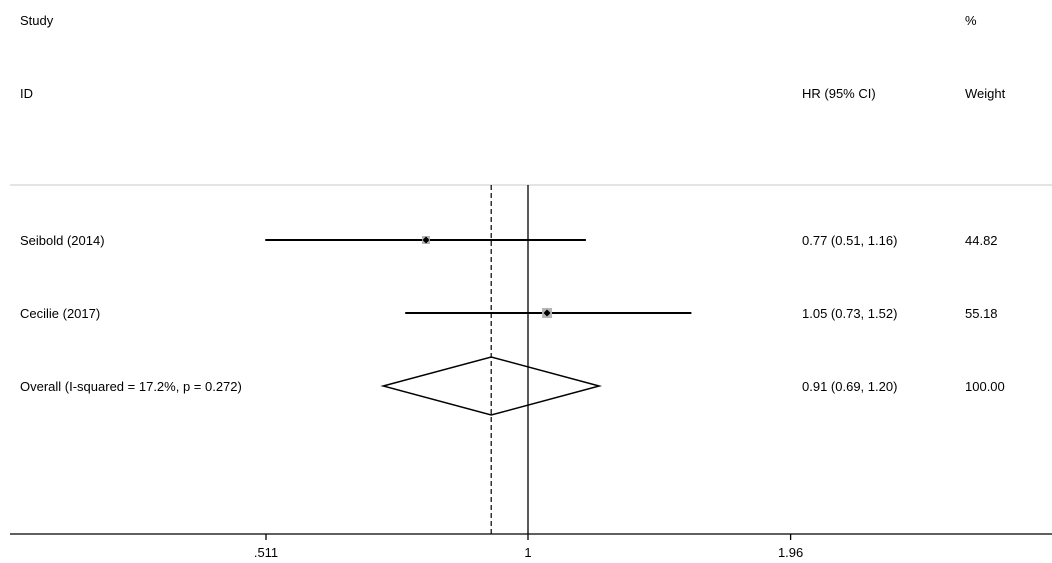 The width and height of the screenshot is (1052, 563). What do you see at coordinates (491, 386) in the screenshot?
I see `overall-diamond` at bounding box center [491, 386].